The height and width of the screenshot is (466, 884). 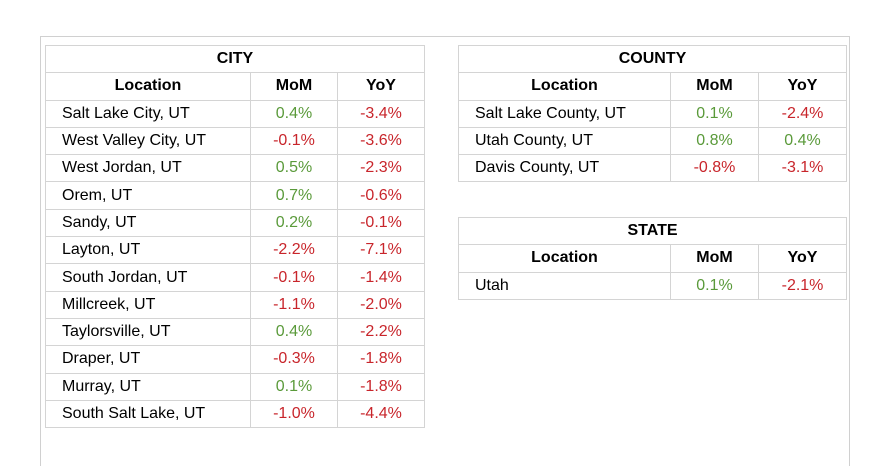 I want to click on mom-cell: 0.7%, so click(x=294, y=195).